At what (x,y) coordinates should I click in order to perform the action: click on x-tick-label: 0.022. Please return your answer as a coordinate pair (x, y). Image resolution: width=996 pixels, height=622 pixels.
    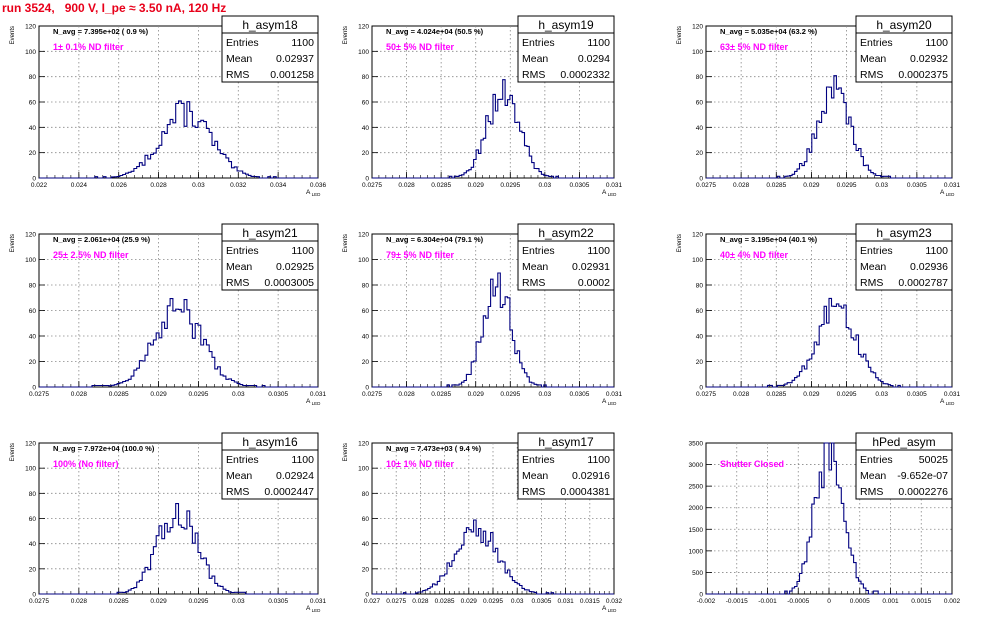
    Looking at the image, I should click on (39, 185).